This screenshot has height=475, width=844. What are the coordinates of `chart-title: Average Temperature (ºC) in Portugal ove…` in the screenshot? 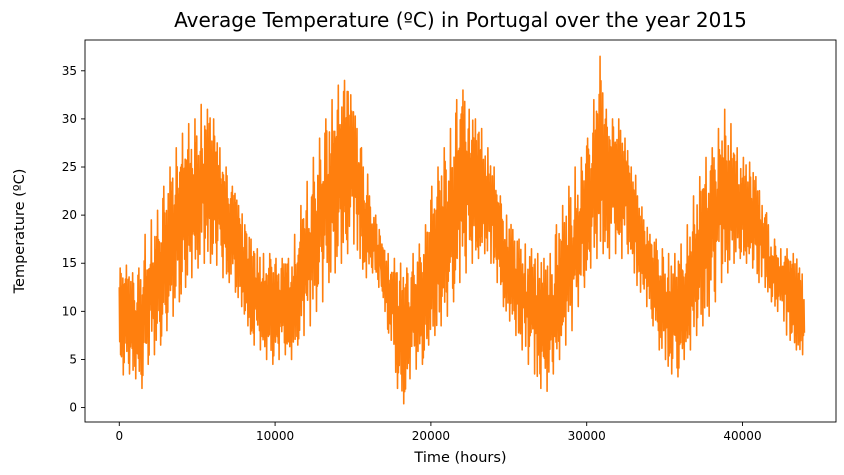 It's located at (460, 20).